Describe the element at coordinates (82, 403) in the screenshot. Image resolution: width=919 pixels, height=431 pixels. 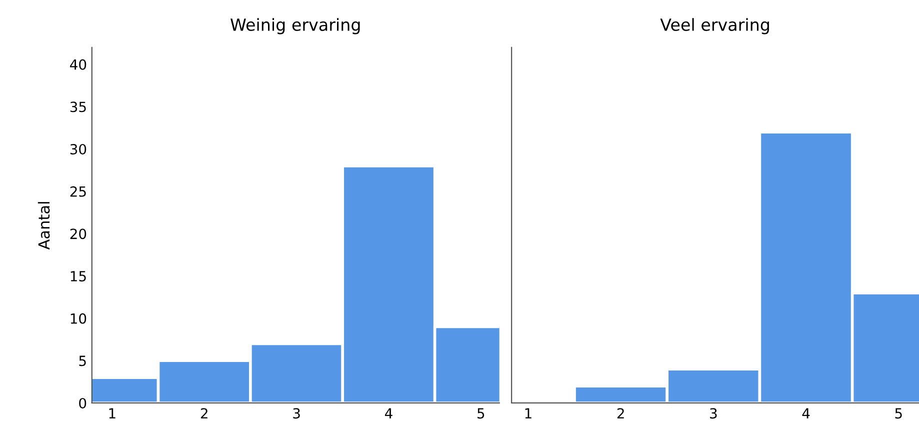
I see `y-tick-label: 0` at that location.